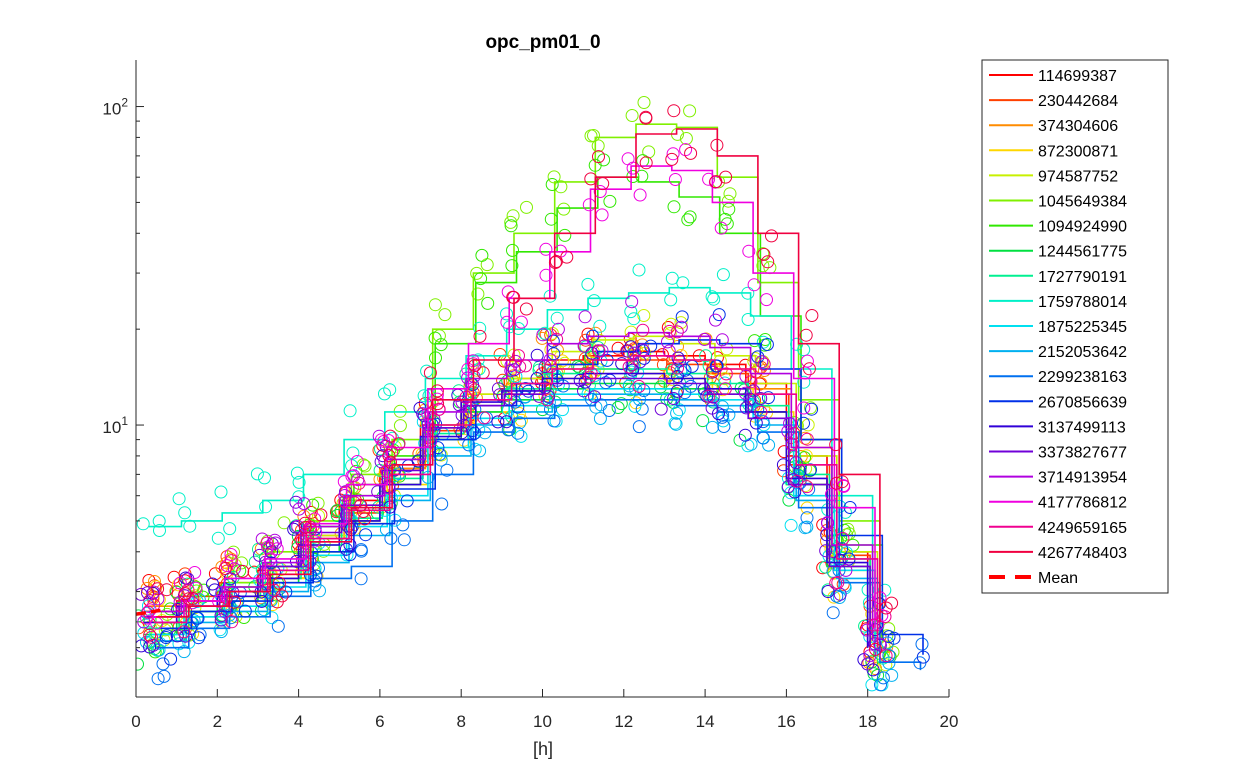 This screenshot has height=781, width=1250. I want to click on x-ticks: 0 2 4 6 8 10 12 14 16 18 20, so click(544, 710).